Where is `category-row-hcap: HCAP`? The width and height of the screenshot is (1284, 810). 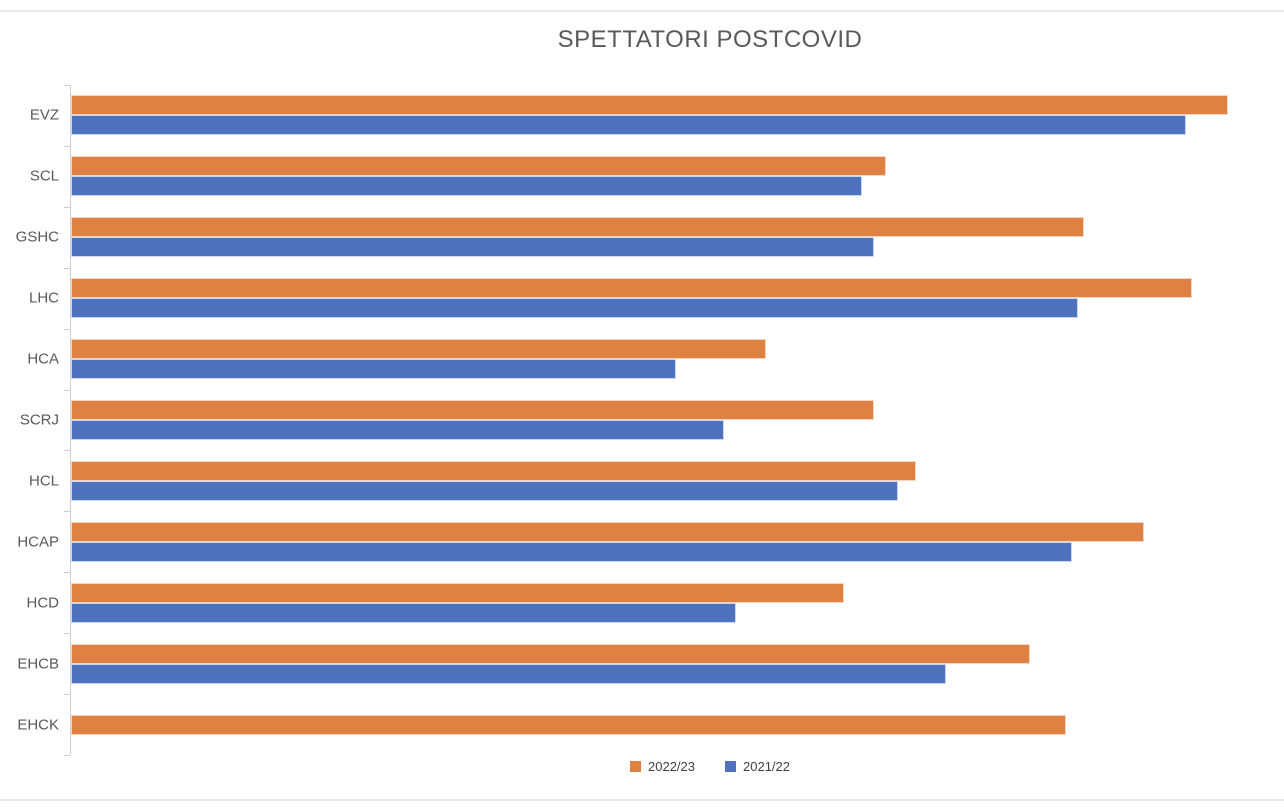 category-row-hcap: HCAP is located at coordinates (643, 541).